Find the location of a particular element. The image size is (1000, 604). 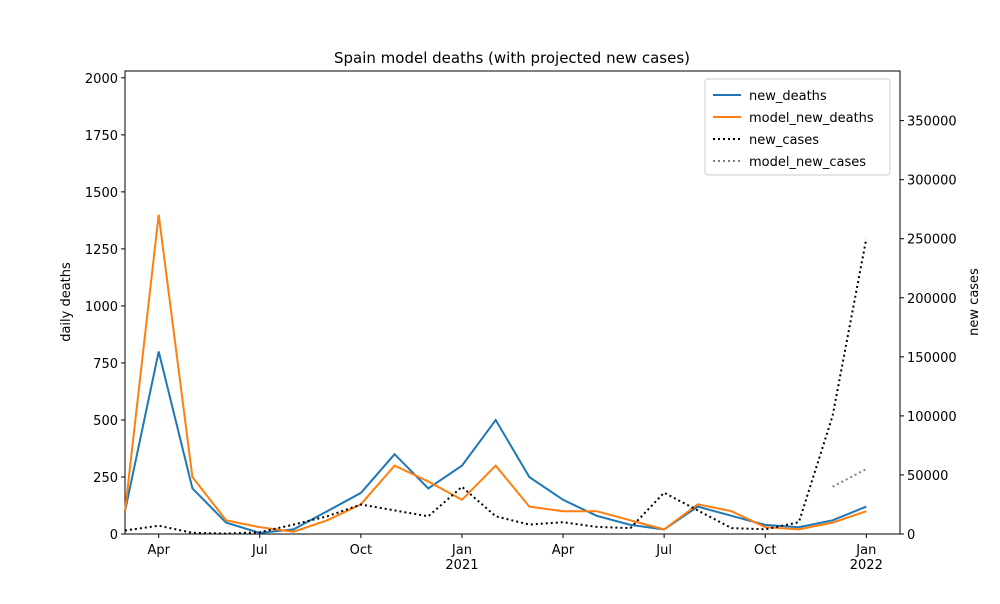

x-tick-label: 2022 is located at coordinates (866, 565).